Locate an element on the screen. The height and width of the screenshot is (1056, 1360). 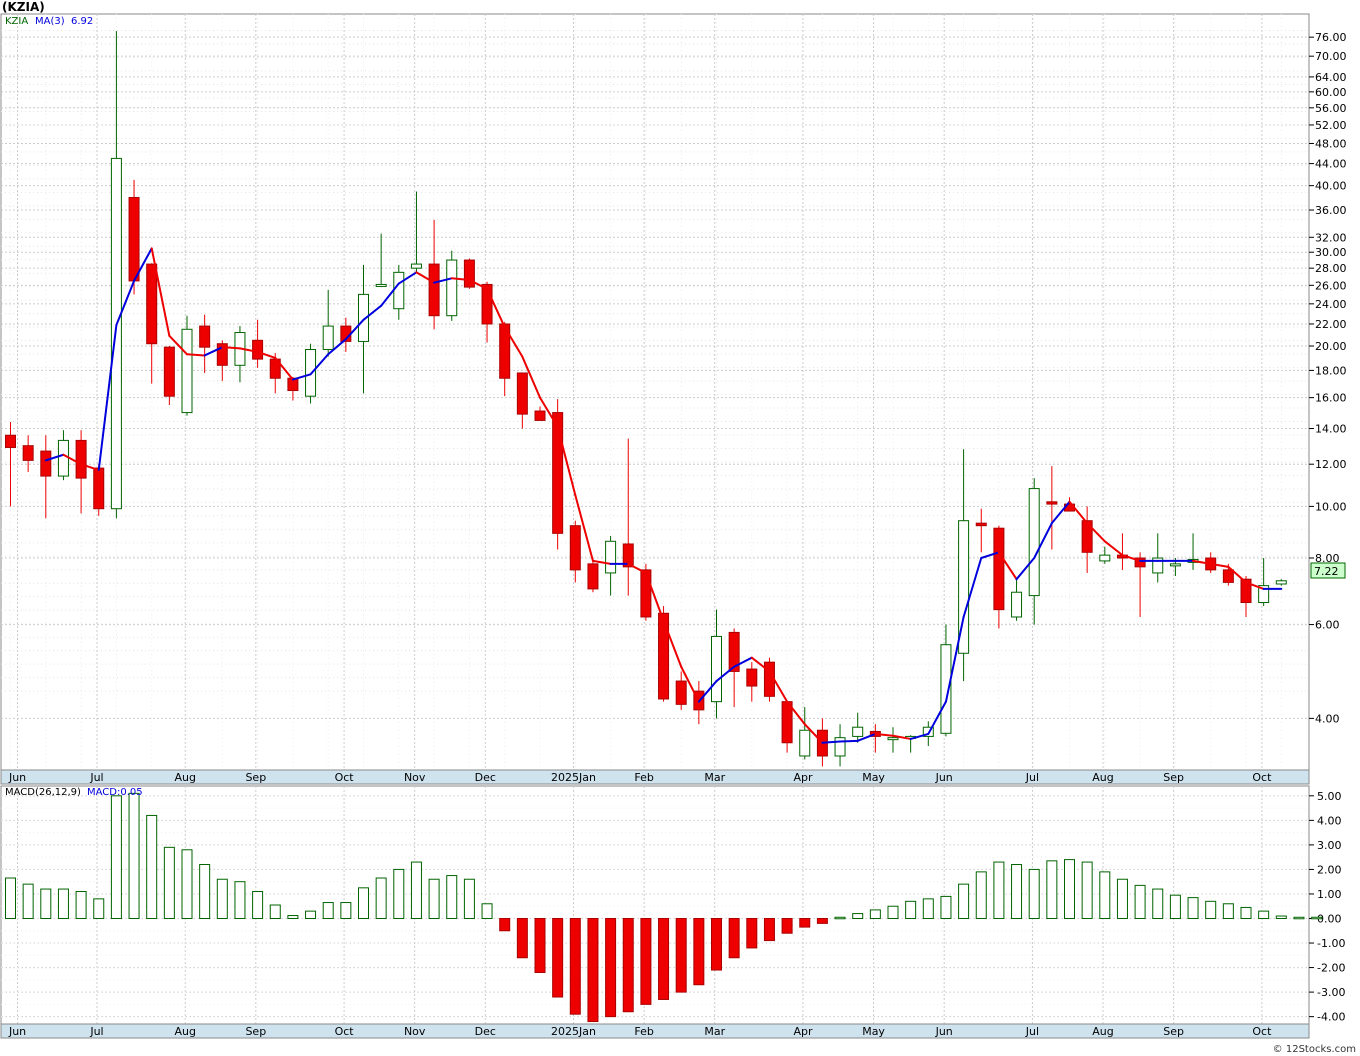
price-tick-label: 76.00 is located at coordinates (1331, 37).